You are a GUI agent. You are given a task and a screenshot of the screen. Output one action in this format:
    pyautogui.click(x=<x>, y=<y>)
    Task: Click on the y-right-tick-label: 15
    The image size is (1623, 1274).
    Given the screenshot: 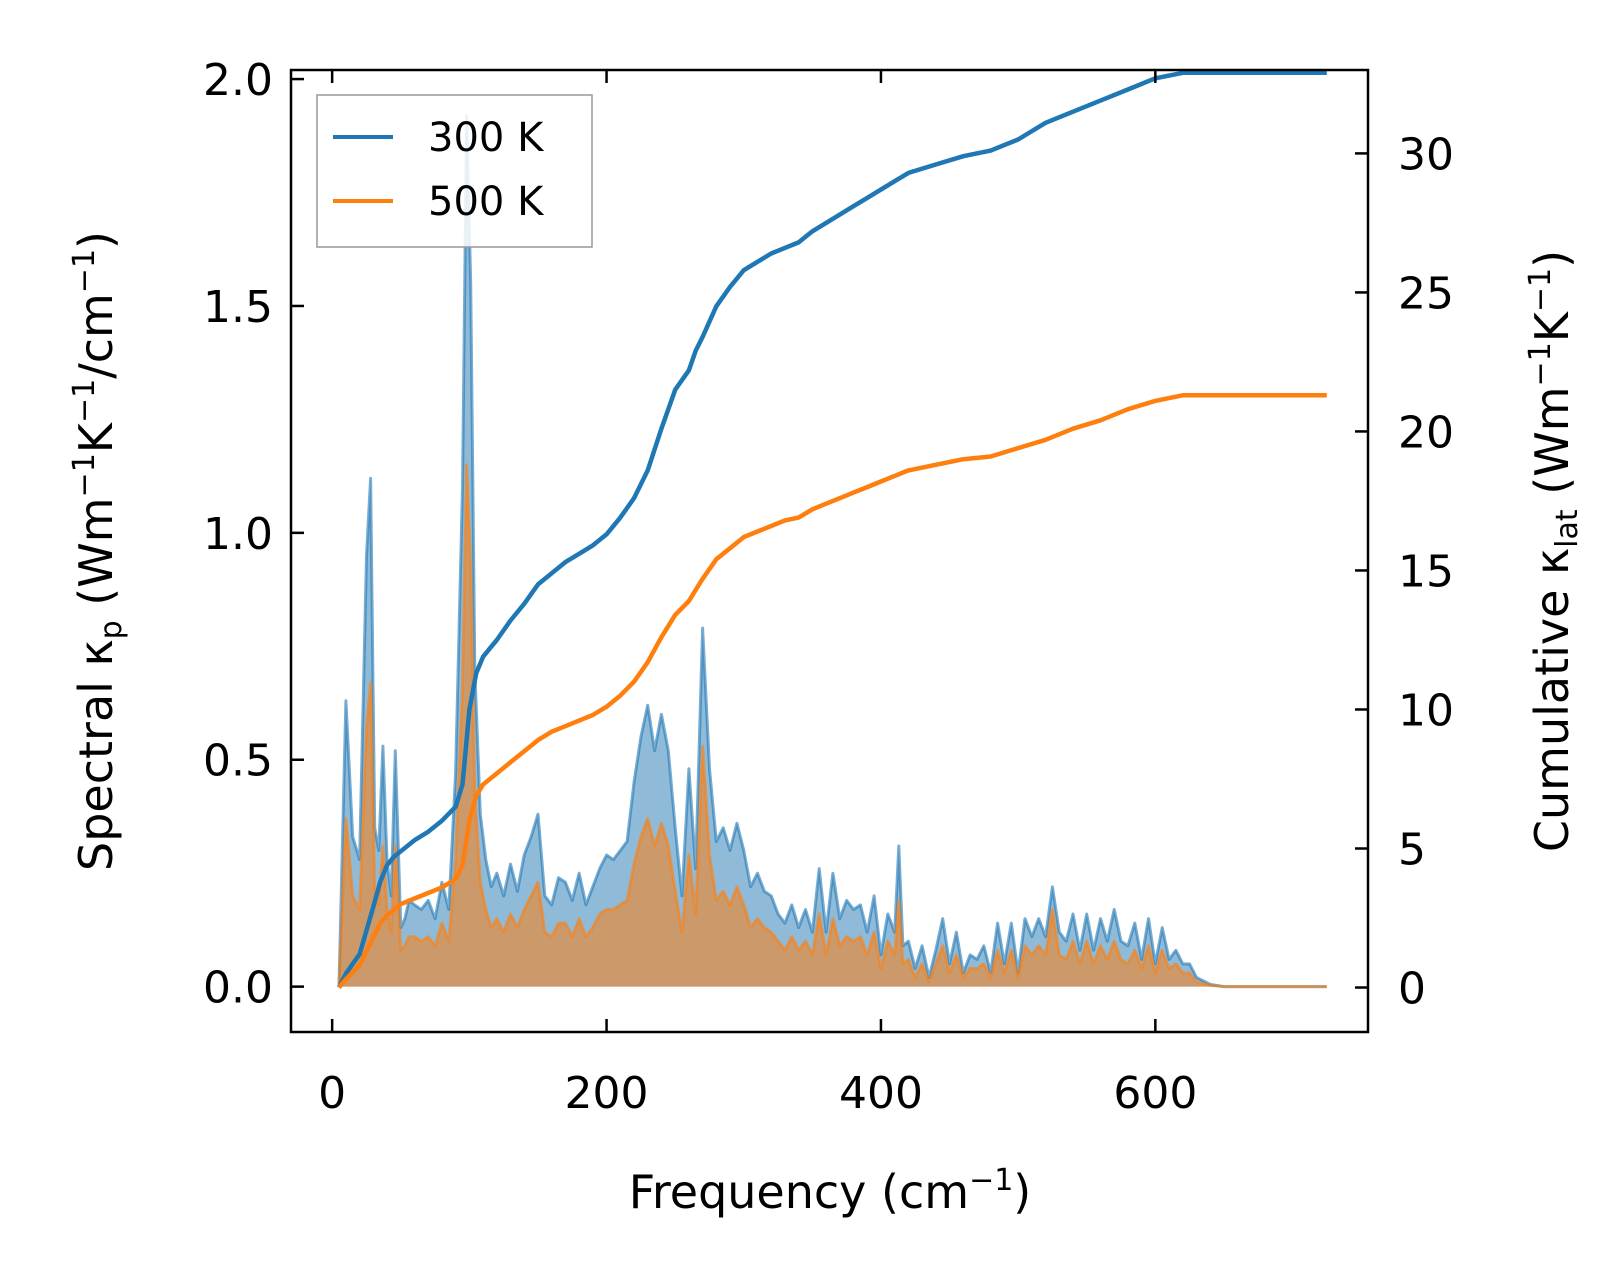 What is the action you would take?
    pyautogui.click(x=1426, y=571)
    